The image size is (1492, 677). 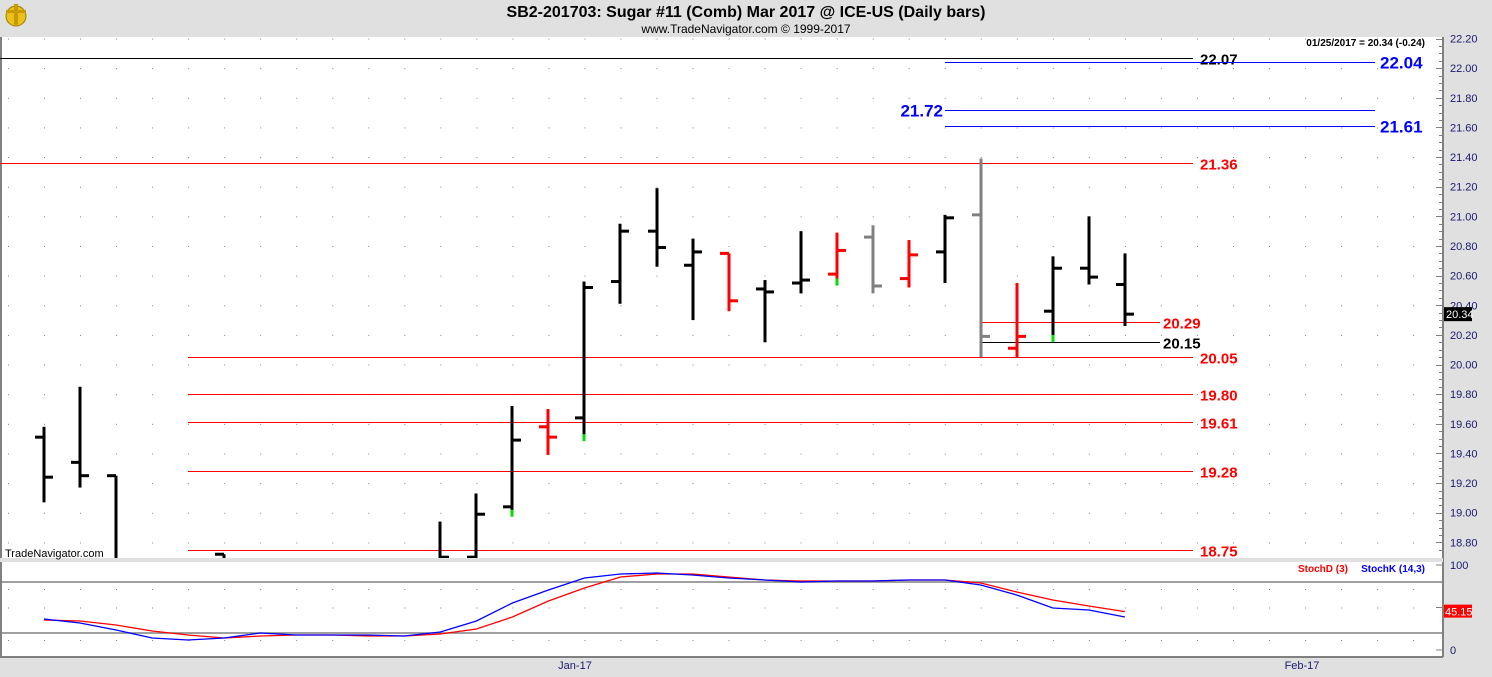 I want to click on date-tick-label: Jan-17, so click(x=575, y=666).